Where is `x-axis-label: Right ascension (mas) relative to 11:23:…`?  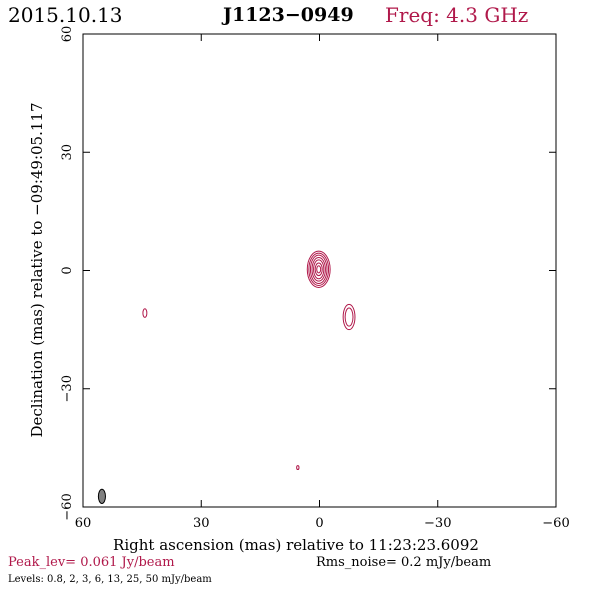
x-axis-label: Right ascension (mas) relative to 11:23:… is located at coordinates (296, 545).